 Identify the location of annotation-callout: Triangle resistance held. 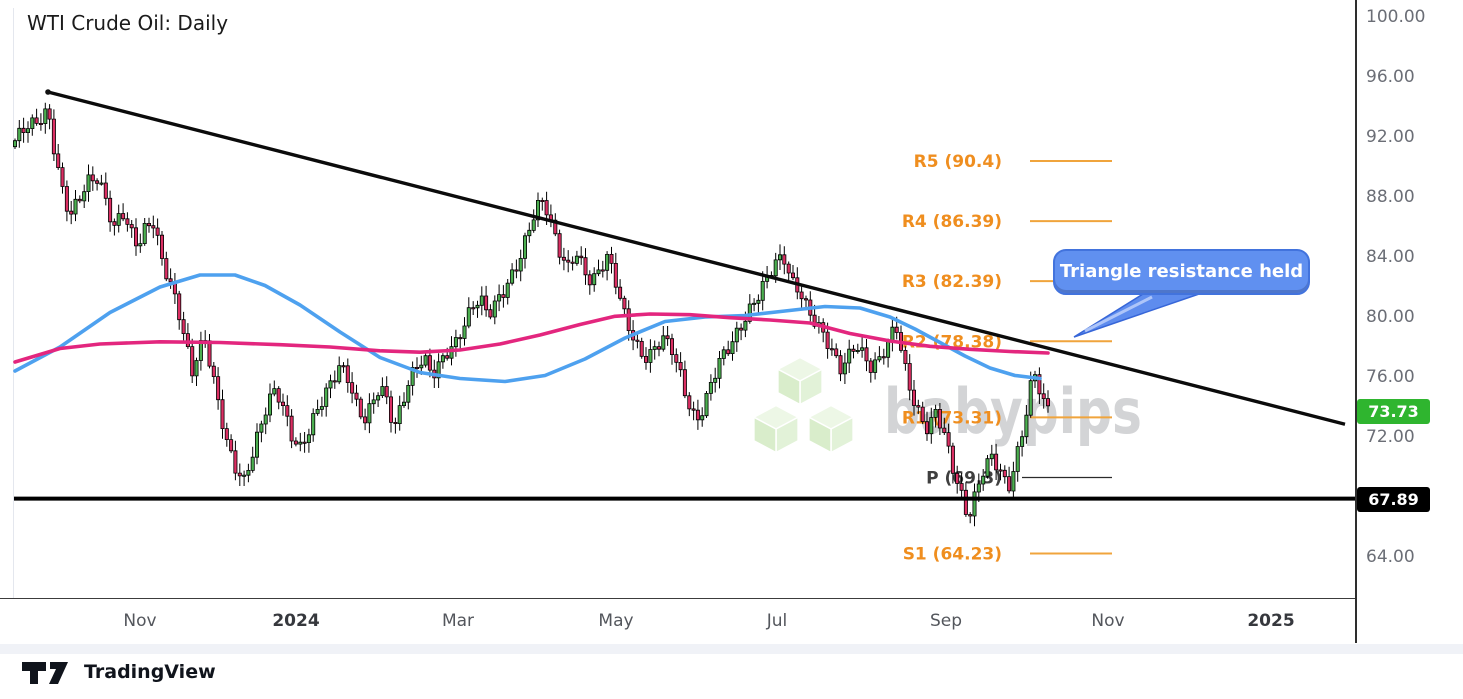
(1181, 272).